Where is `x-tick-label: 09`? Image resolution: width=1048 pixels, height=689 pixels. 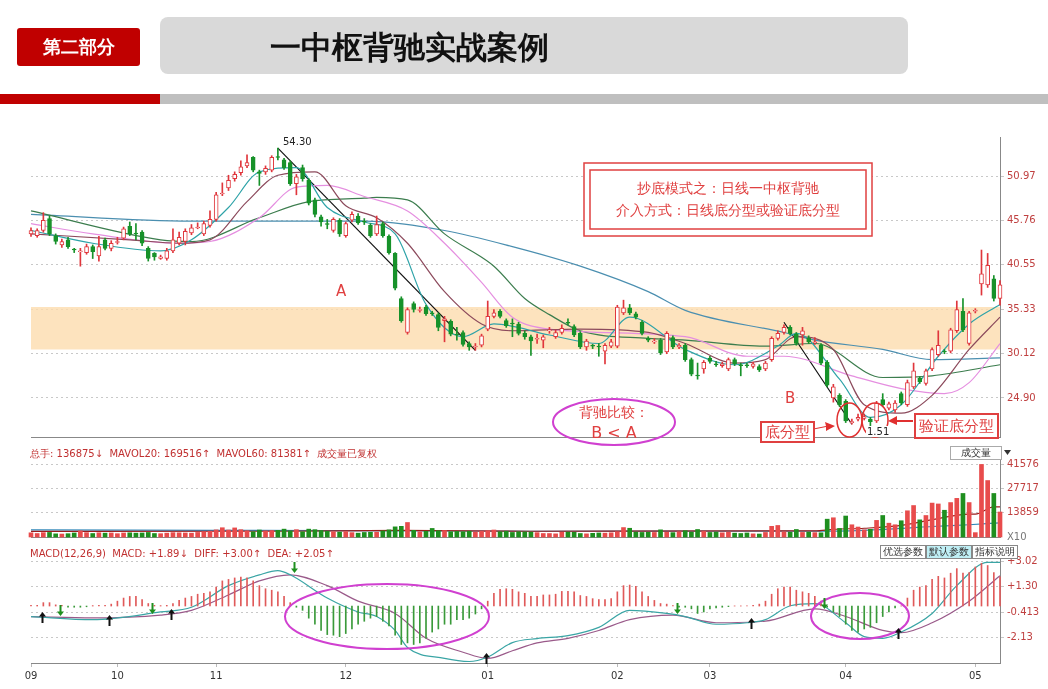
x-tick-label: 09 is located at coordinates (31, 675).